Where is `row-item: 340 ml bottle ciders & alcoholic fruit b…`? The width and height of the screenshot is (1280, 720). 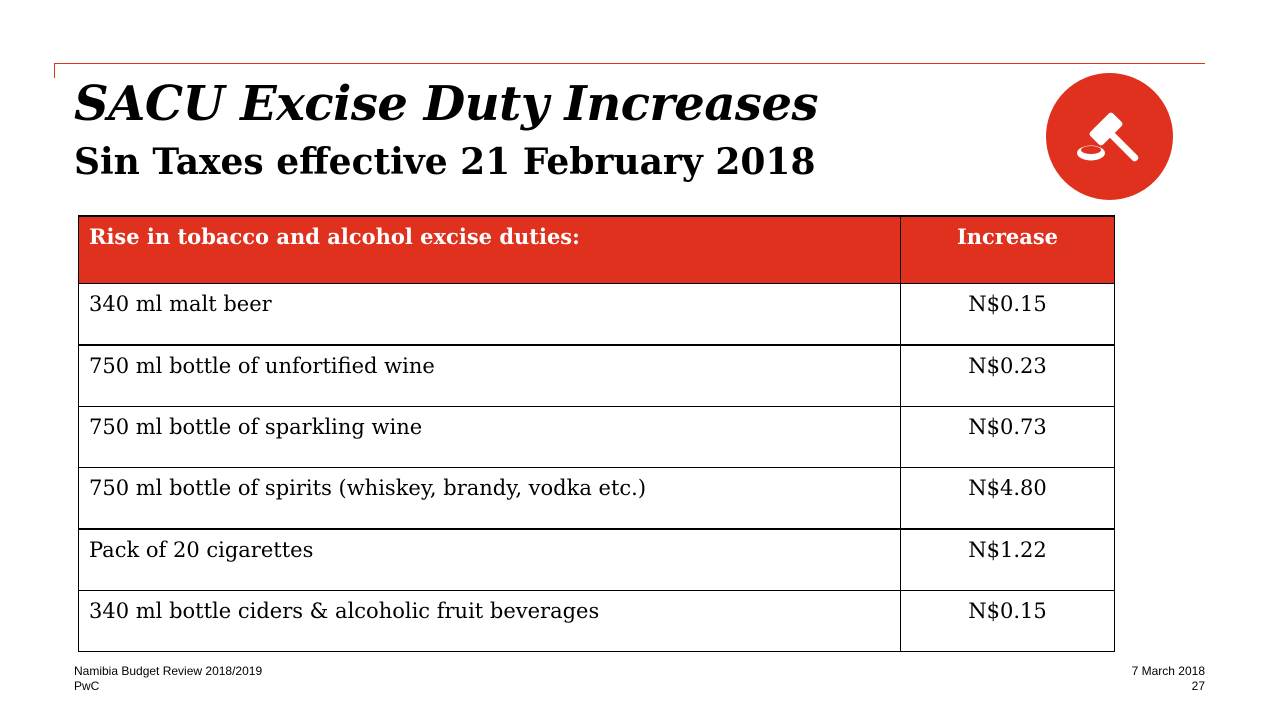
row-item: 340 ml bottle ciders & alcoholic fruit b… is located at coordinates (489, 621).